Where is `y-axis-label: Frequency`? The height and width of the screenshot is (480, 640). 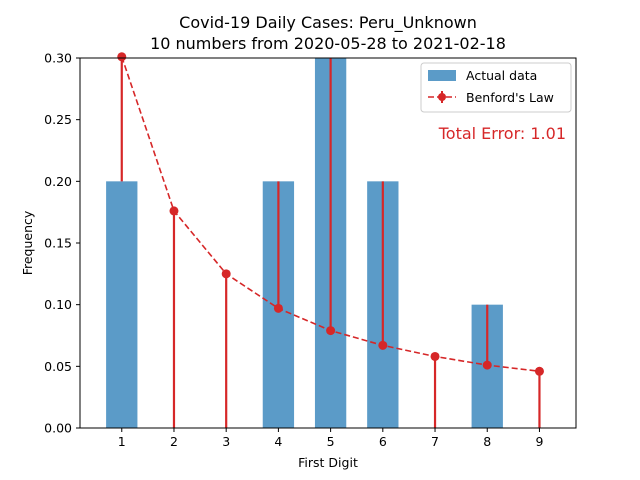
y-axis-label: Frequency is located at coordinates (27, 242).